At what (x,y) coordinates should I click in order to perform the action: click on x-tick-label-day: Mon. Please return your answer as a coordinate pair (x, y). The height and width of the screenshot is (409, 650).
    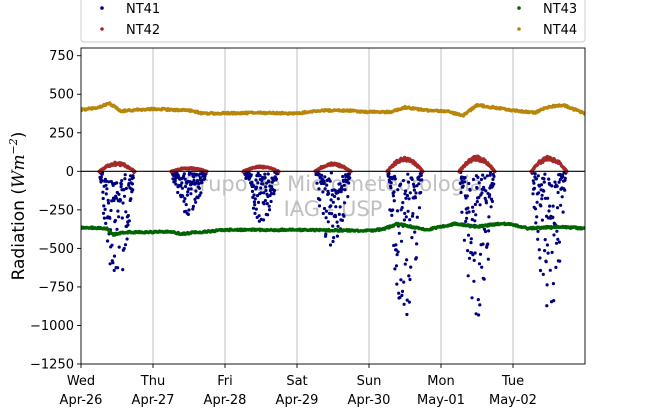
    Looking at the image, I should click on (440, 381).